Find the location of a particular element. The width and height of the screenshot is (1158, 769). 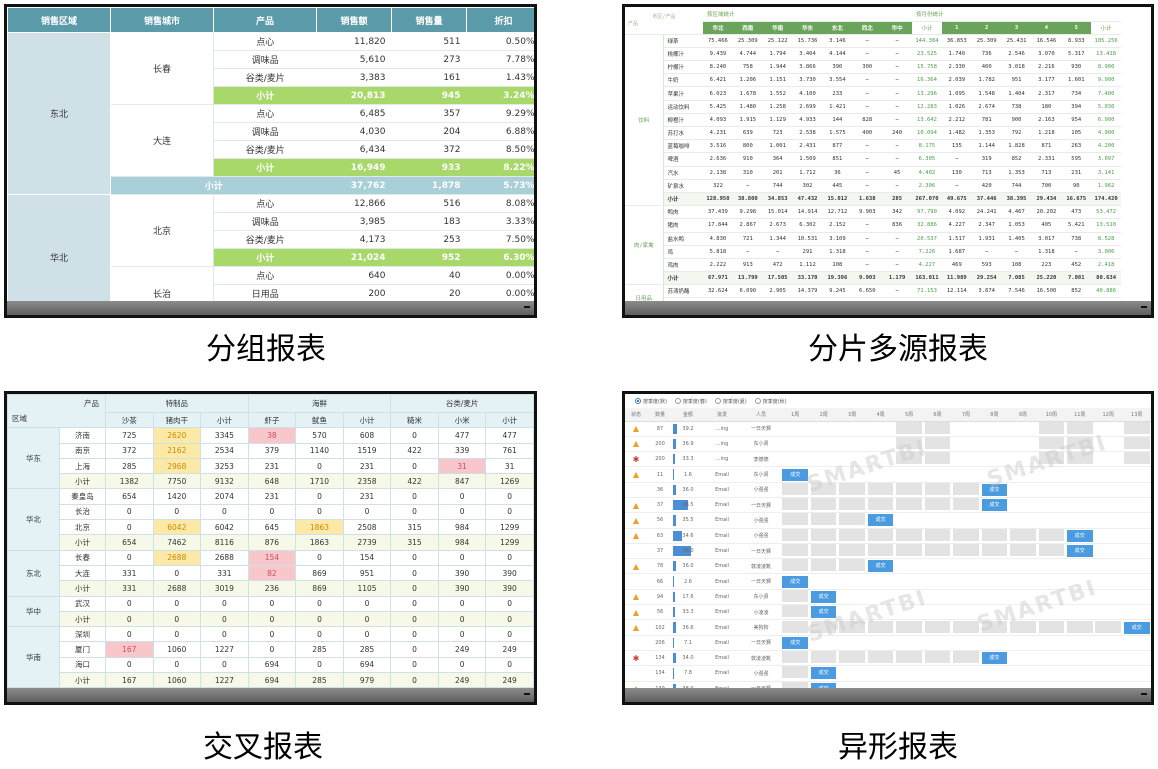

radio-option: 按季度(默) is located at coordinates (651, 401).